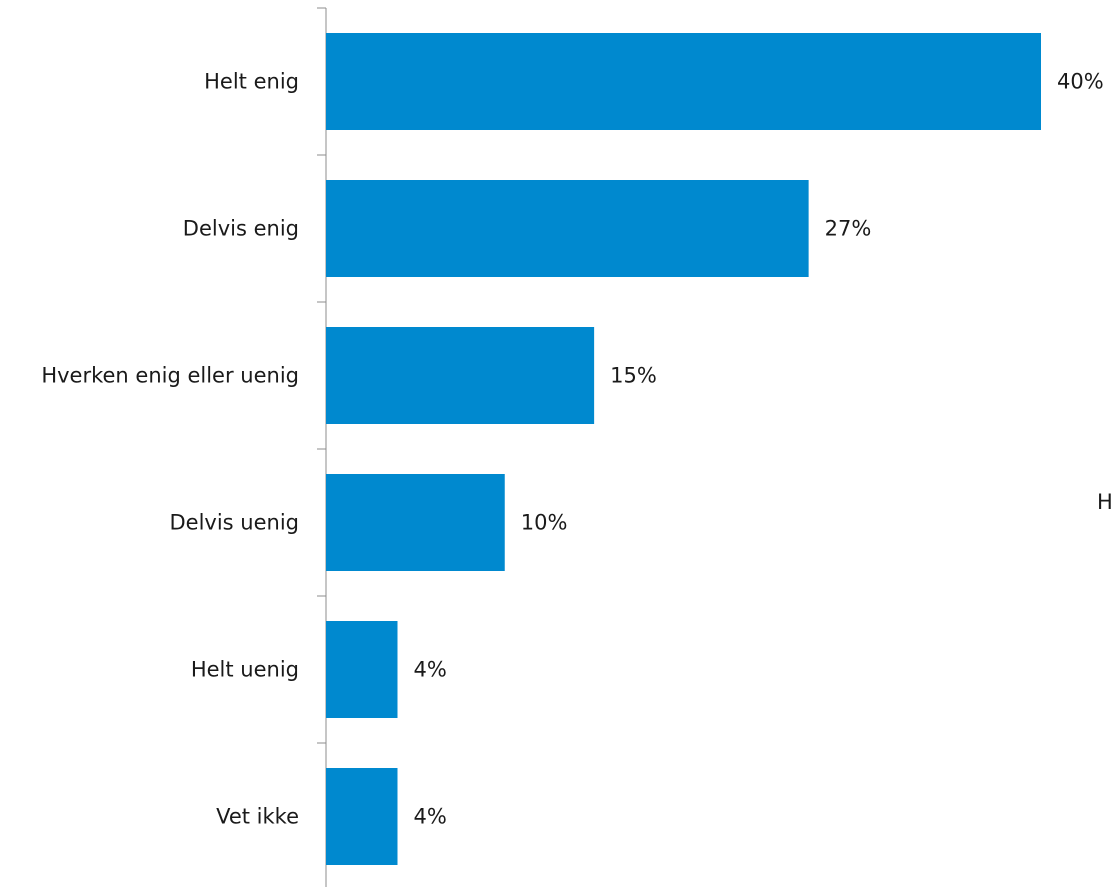 This screenshot has width=1112, height=887. Describe the element at coordinates (544, 523) in the screenshot. I see `data-label: 10%` at that location.